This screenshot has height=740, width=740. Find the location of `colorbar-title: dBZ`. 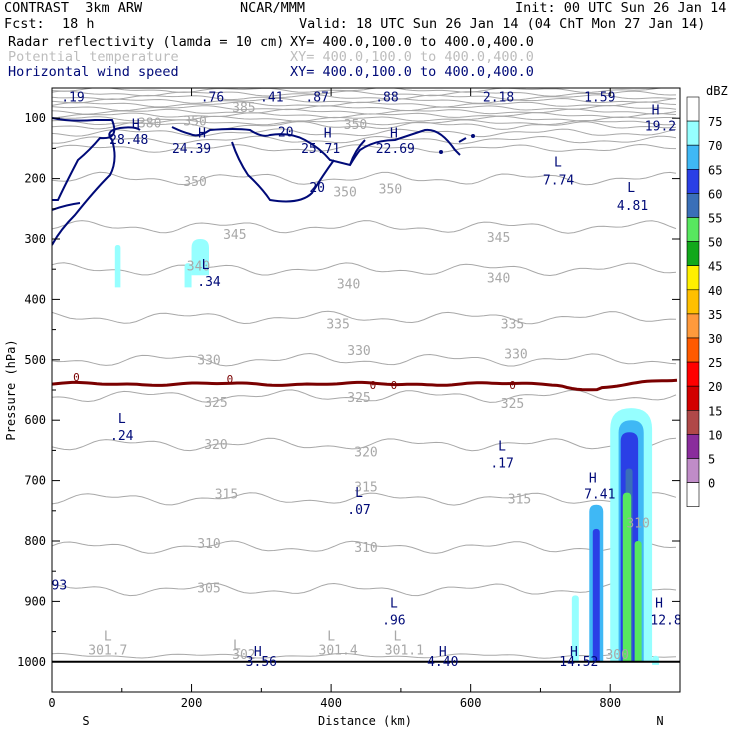

colorbar-title: dBZ is located at coordinates (717, 91).